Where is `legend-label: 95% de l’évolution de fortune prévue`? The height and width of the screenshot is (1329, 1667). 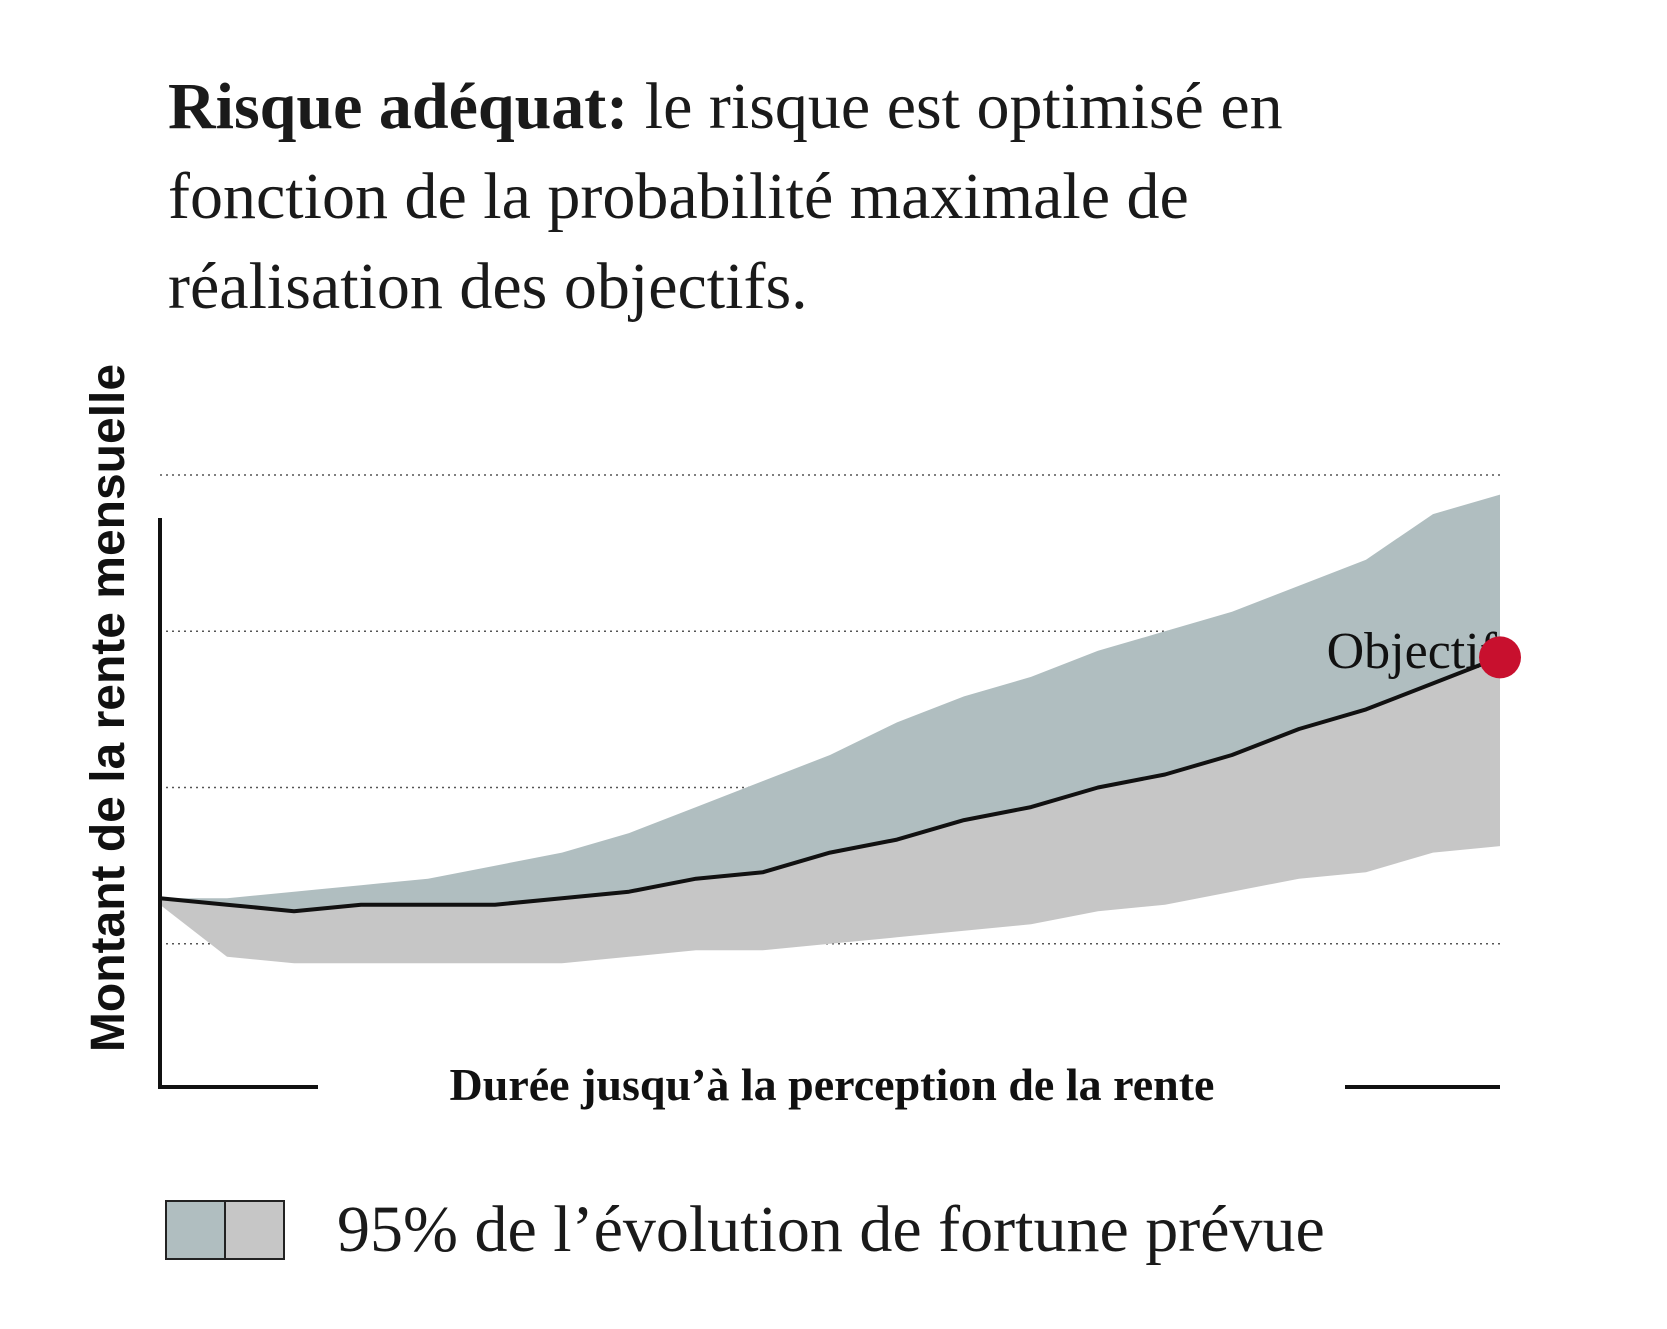 legend-label: 95% de l’évolution de fortune prévue is located at coordinates (831, 1229).